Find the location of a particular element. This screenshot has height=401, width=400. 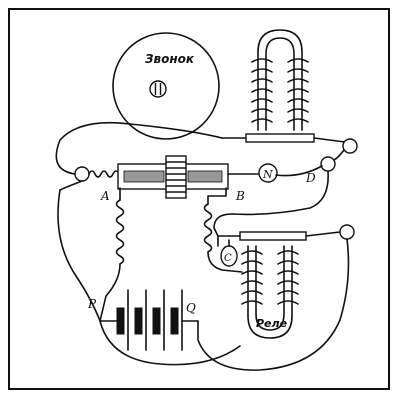

label-d: D is located at coordinates (310, 178).